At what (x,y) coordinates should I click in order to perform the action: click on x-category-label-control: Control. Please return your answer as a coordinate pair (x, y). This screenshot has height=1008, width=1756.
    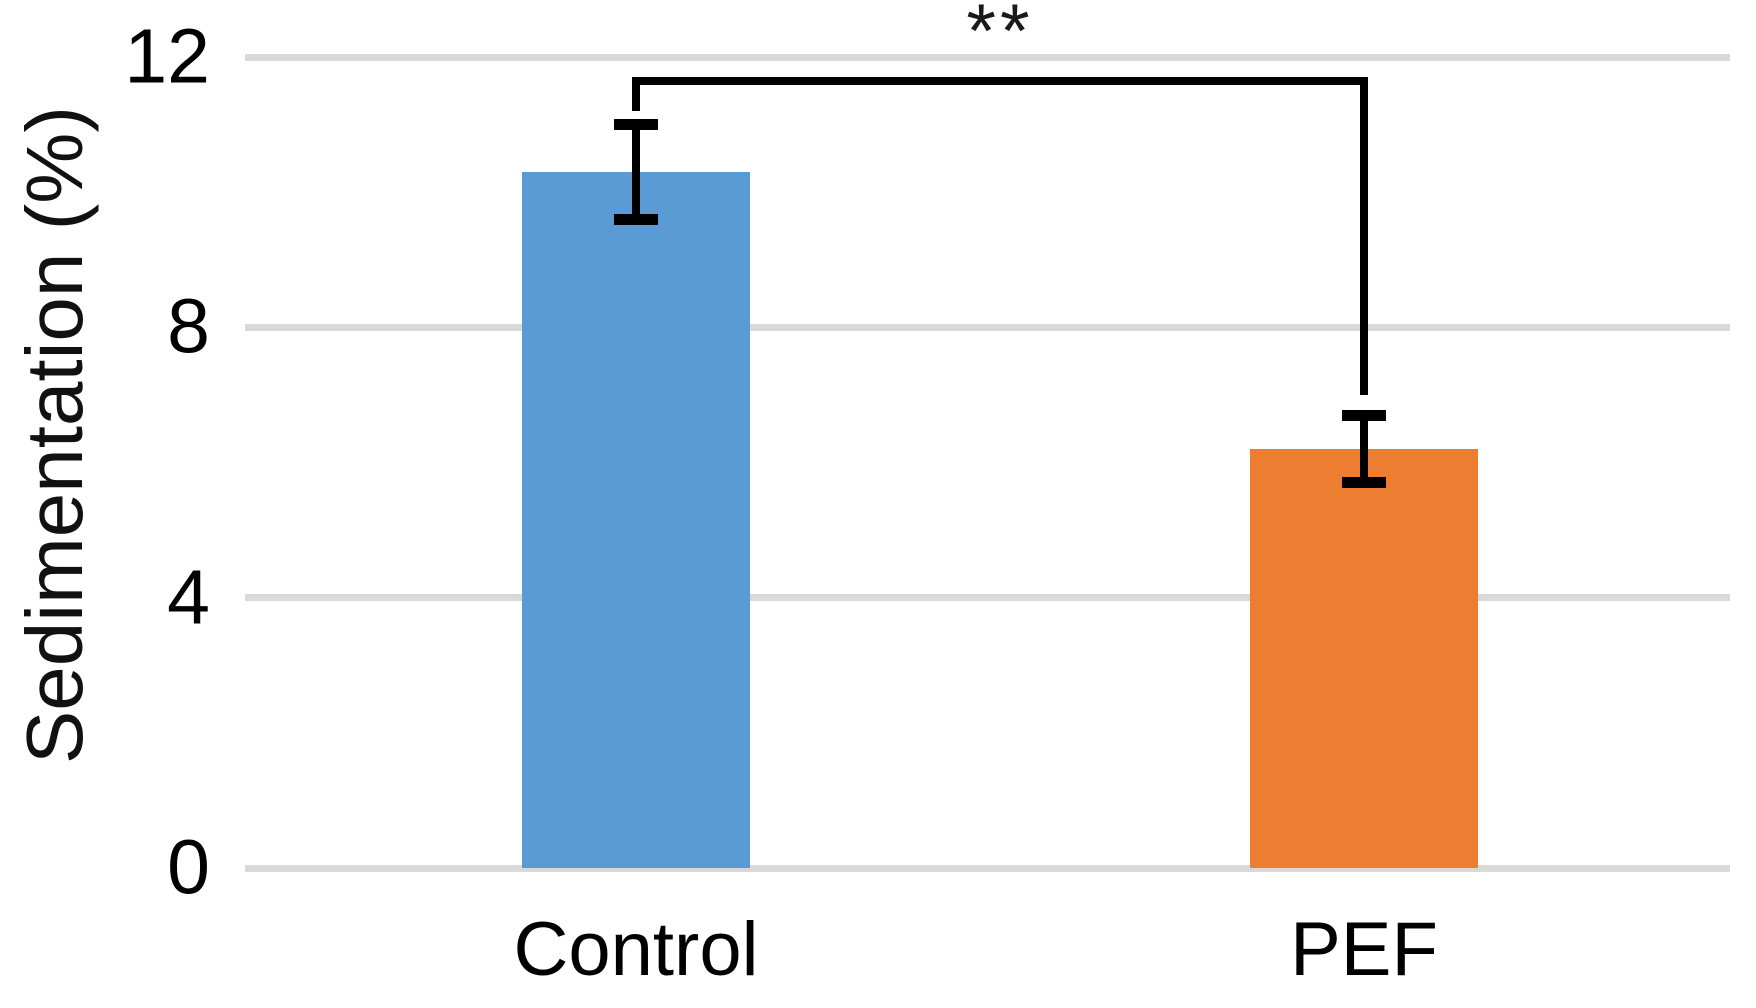
    Looking at the image, I should click on (636, 949).